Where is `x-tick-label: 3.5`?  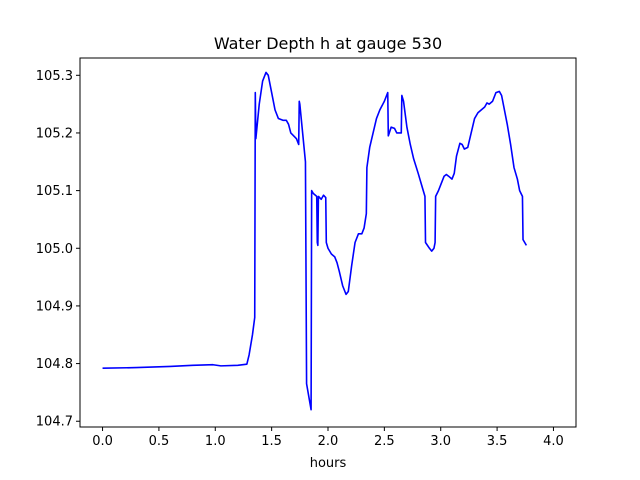
x-tick-label: 3.5 is located at coordinates (497, 441).